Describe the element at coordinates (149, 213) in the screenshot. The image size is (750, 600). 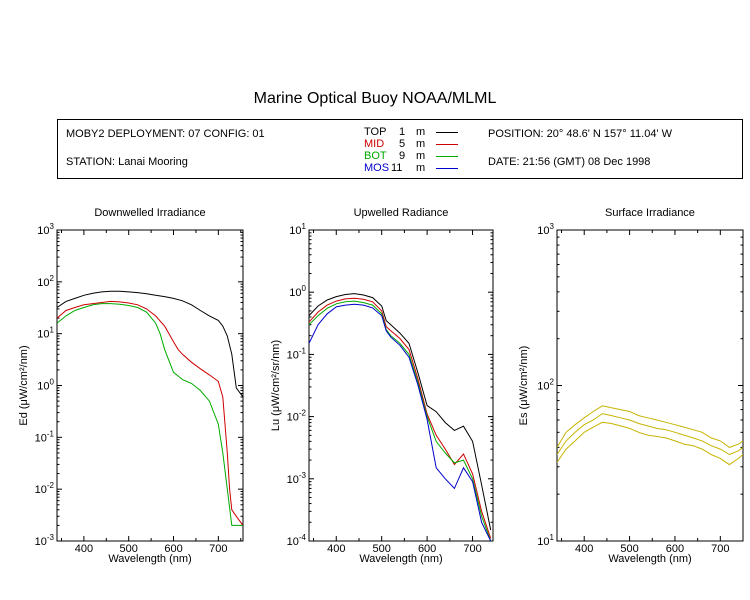
I see `chart-title: Downwelled Irradiance` at that location.